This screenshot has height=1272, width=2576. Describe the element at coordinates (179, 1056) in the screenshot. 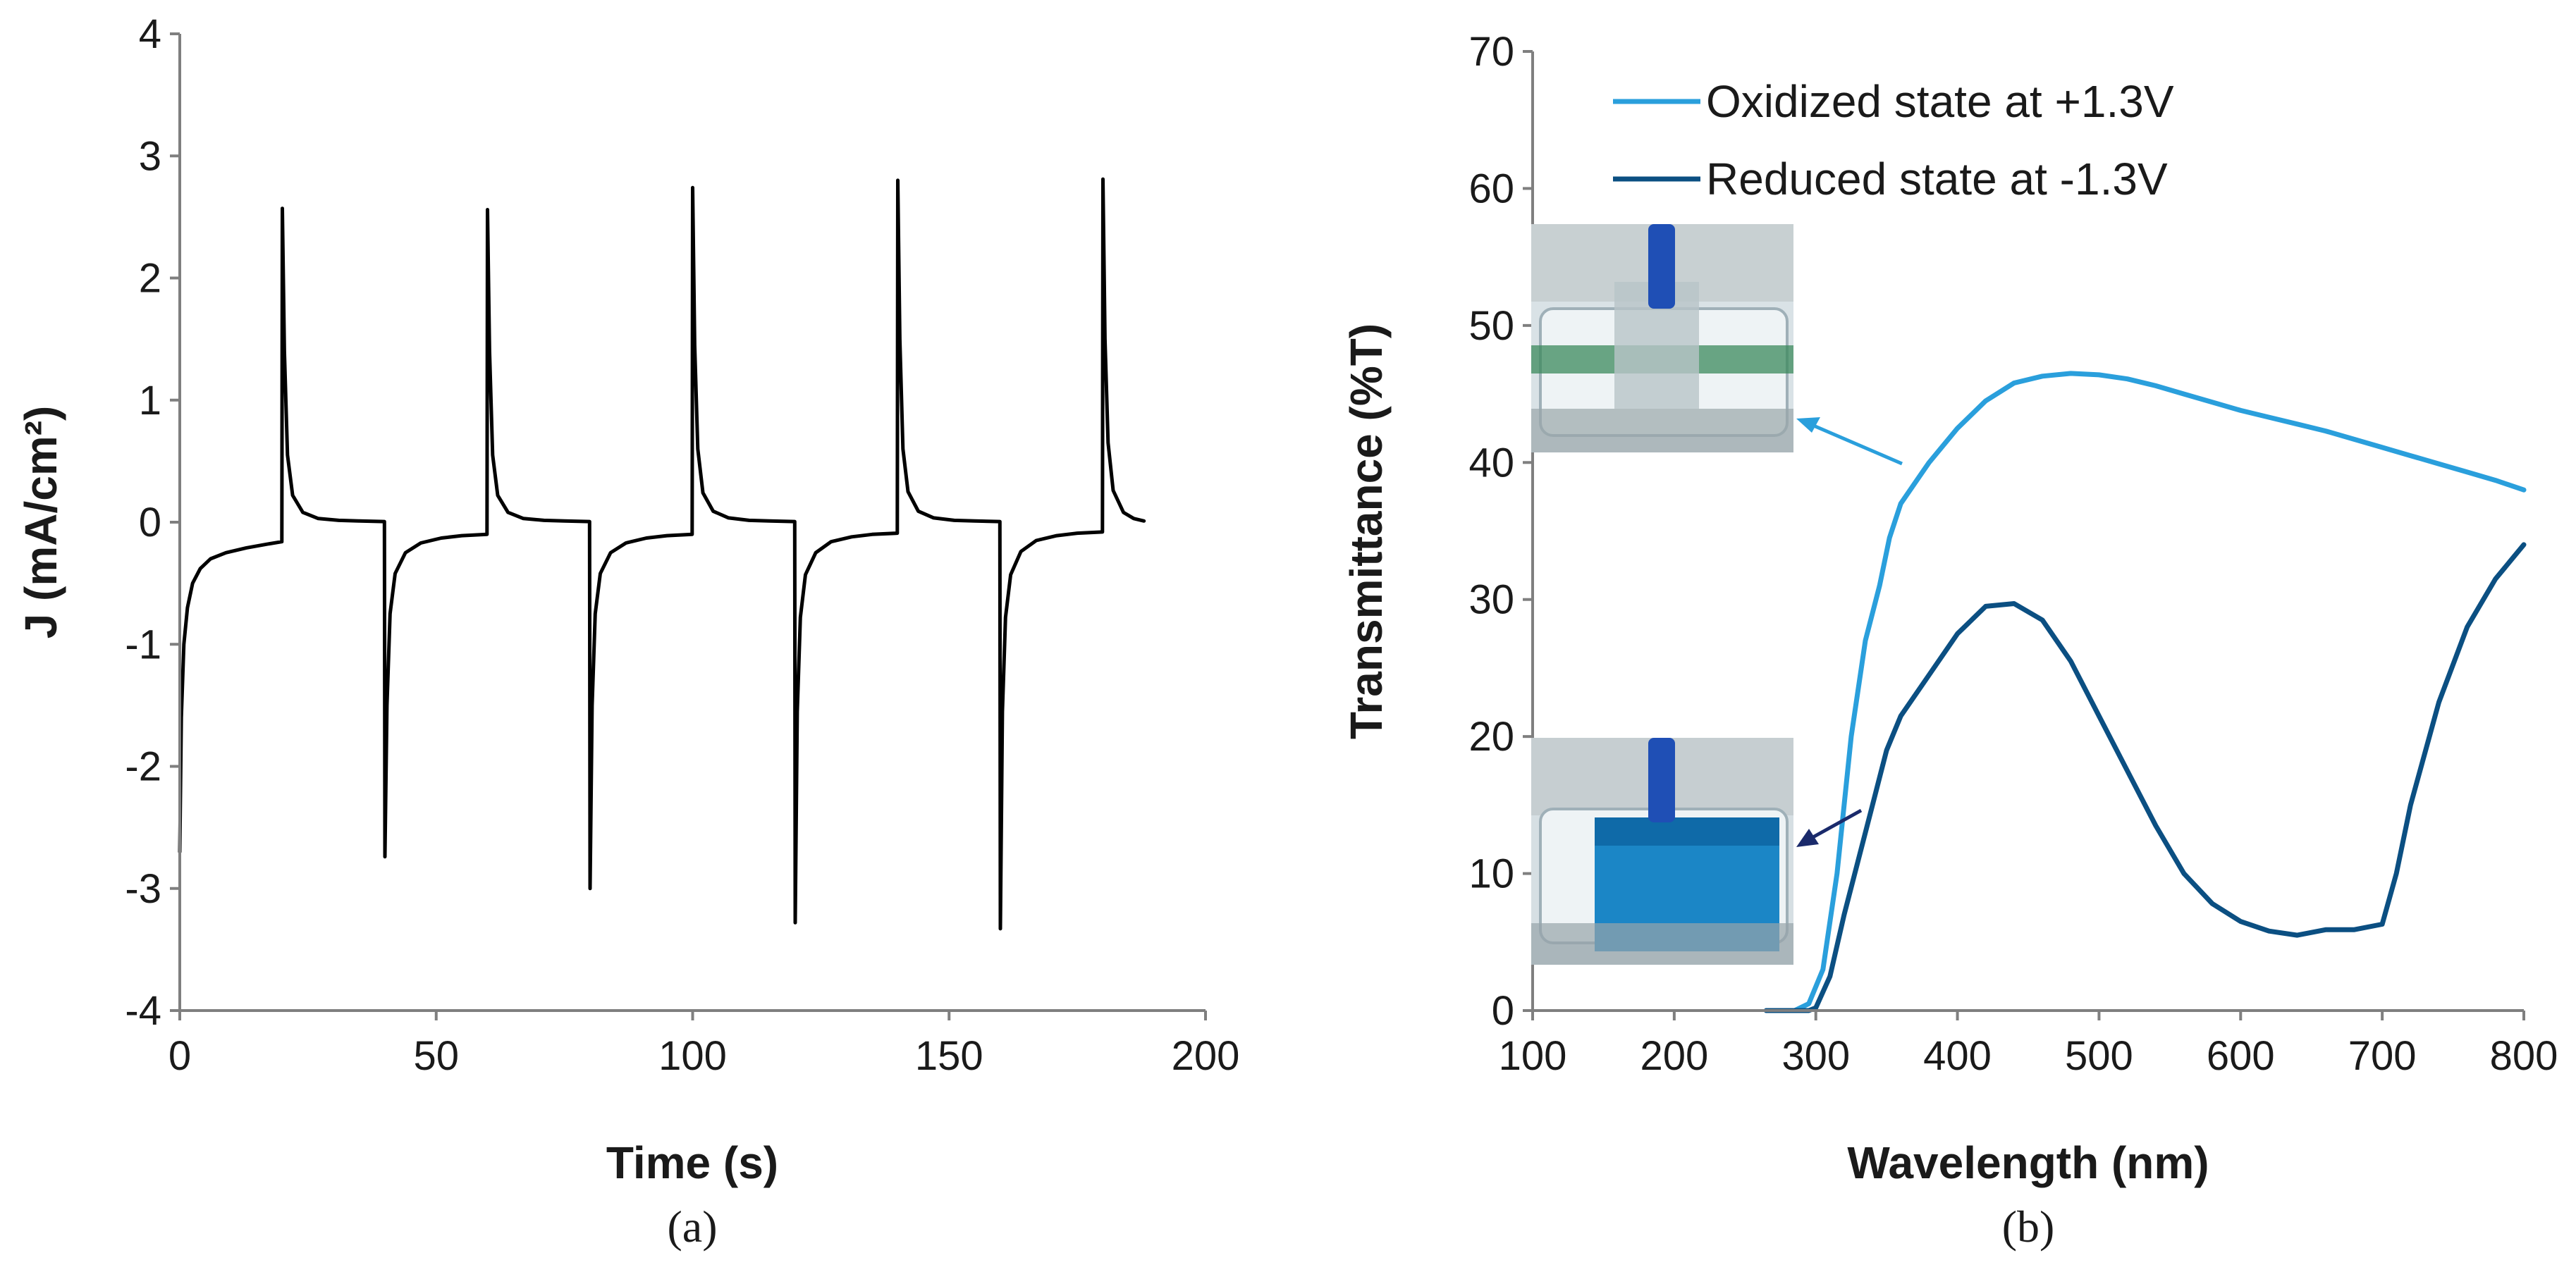

I see `chart-0-x-tick-label: 0` at that location.